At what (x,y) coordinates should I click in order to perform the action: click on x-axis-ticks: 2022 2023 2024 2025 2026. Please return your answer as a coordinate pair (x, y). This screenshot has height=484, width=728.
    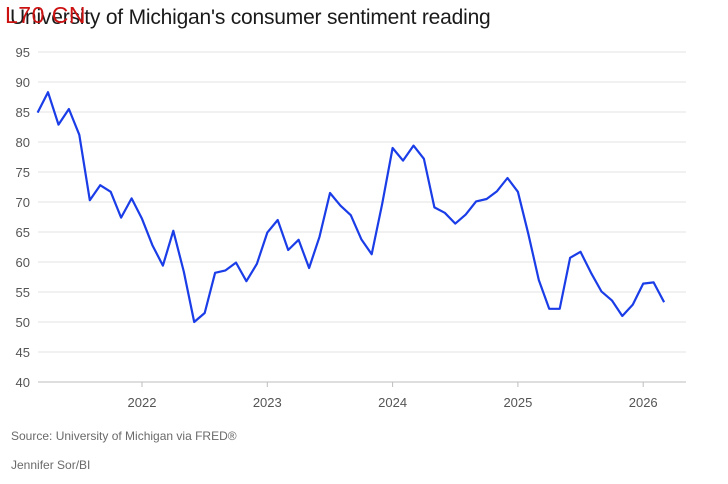
    Looking at the image, I should click on (393, 396).